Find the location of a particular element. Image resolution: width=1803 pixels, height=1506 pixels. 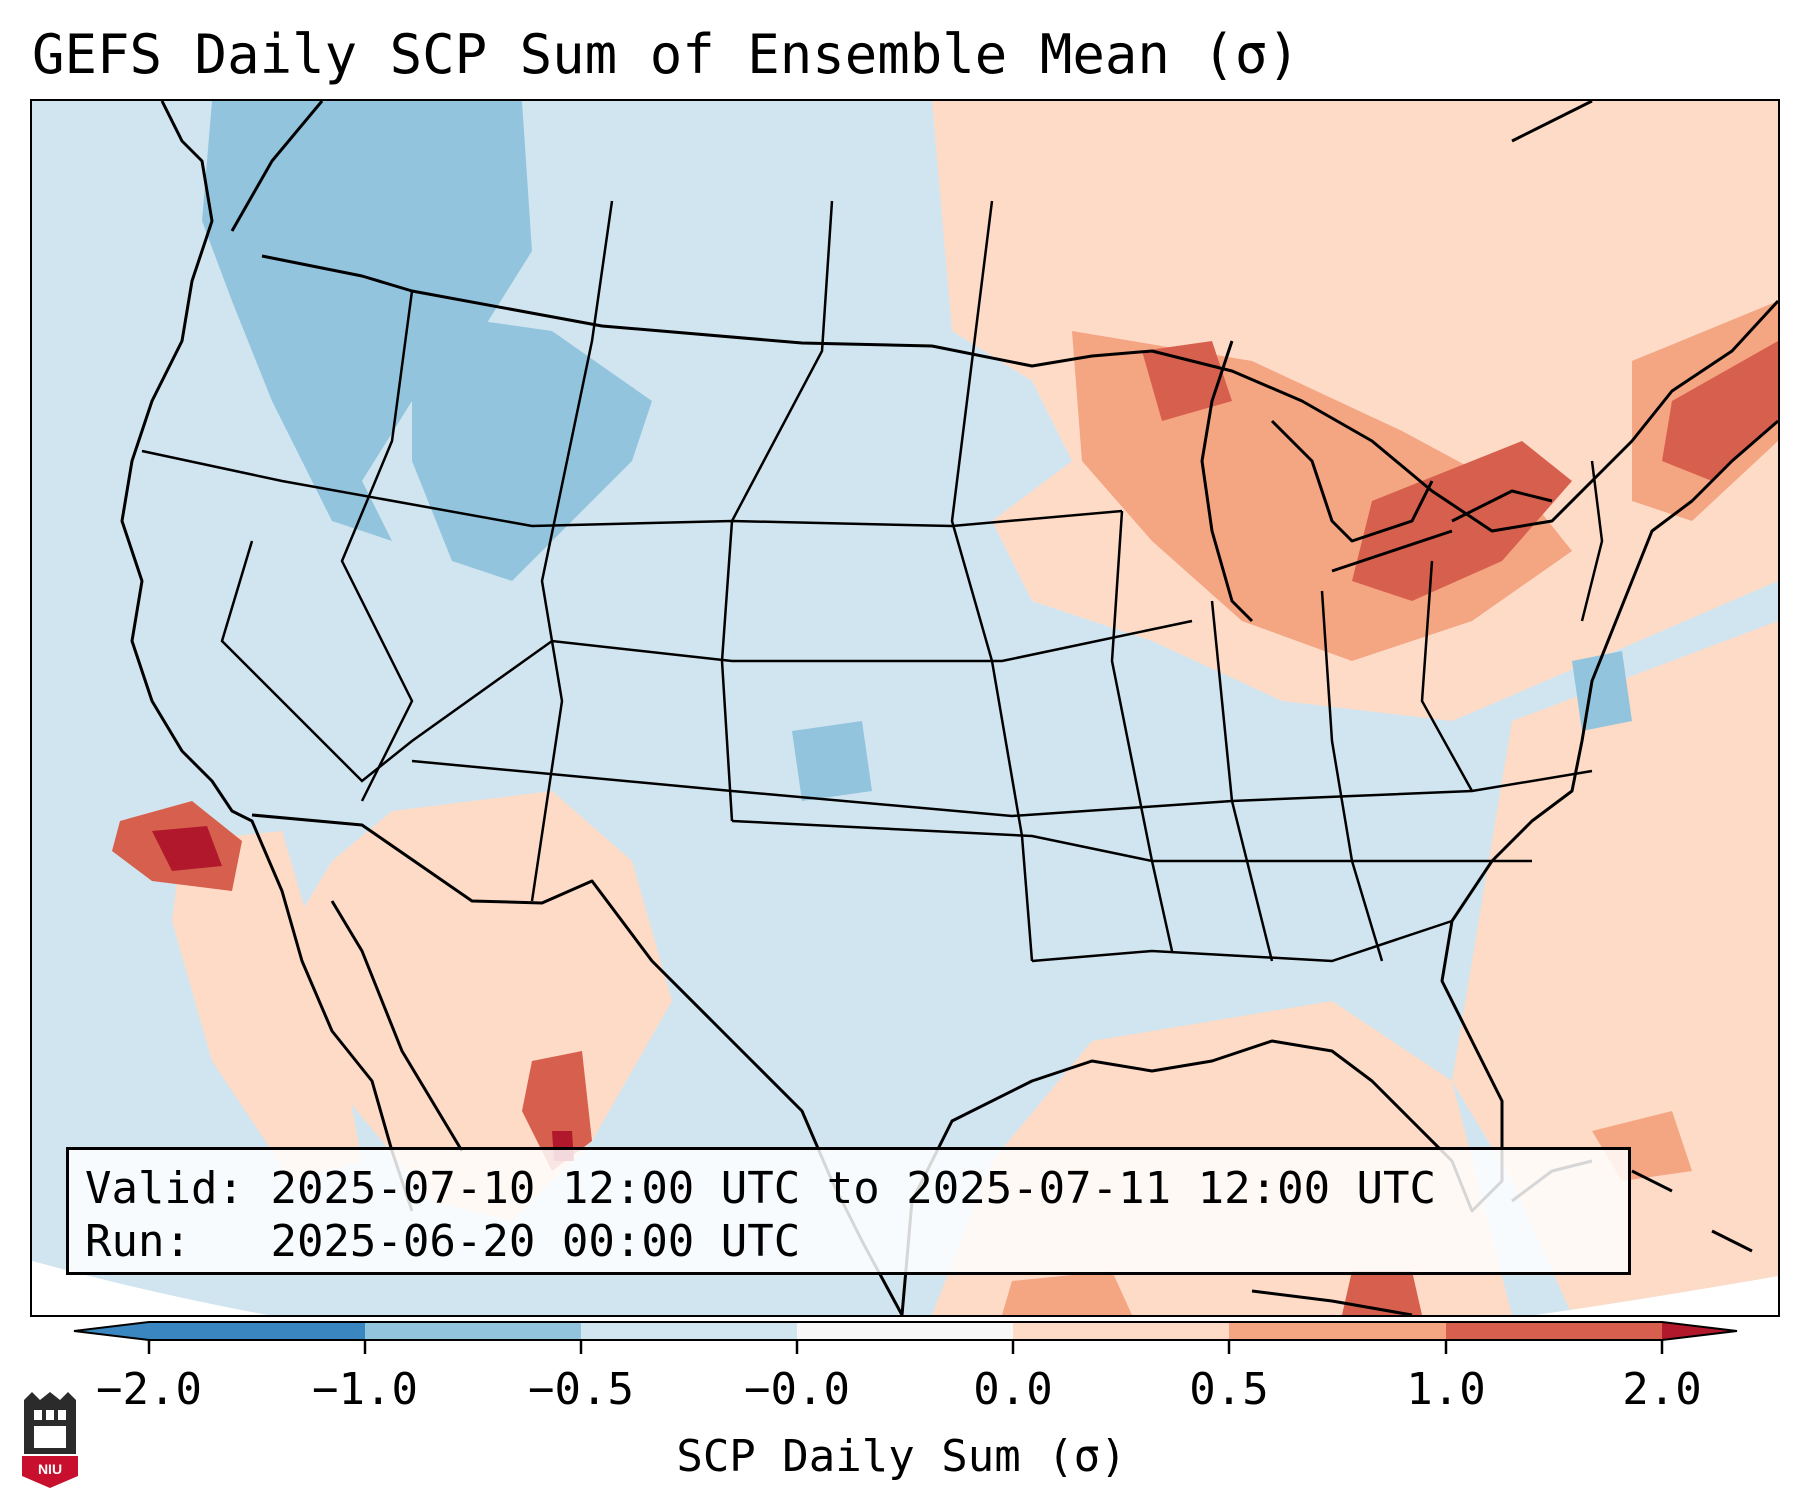

colorbar-segments is located at coordinates (905, 1331).